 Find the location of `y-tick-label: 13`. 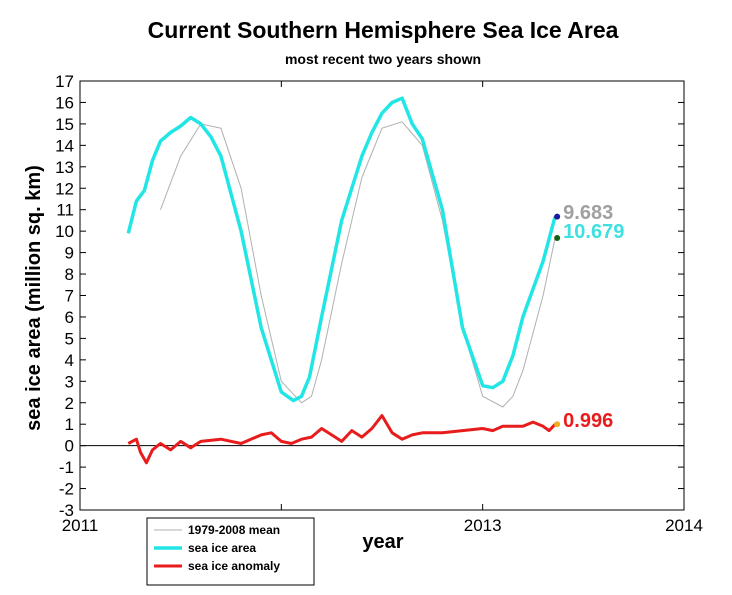

y-tick-label: 13 is located at coordinates (64, 167).